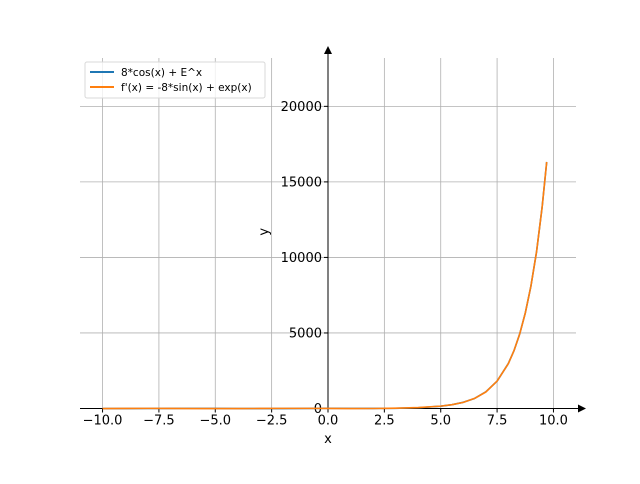 Image resolution: width=640 pixels, height=484 pixels. I want to click on x-axis-label: x, so click(328, 439).